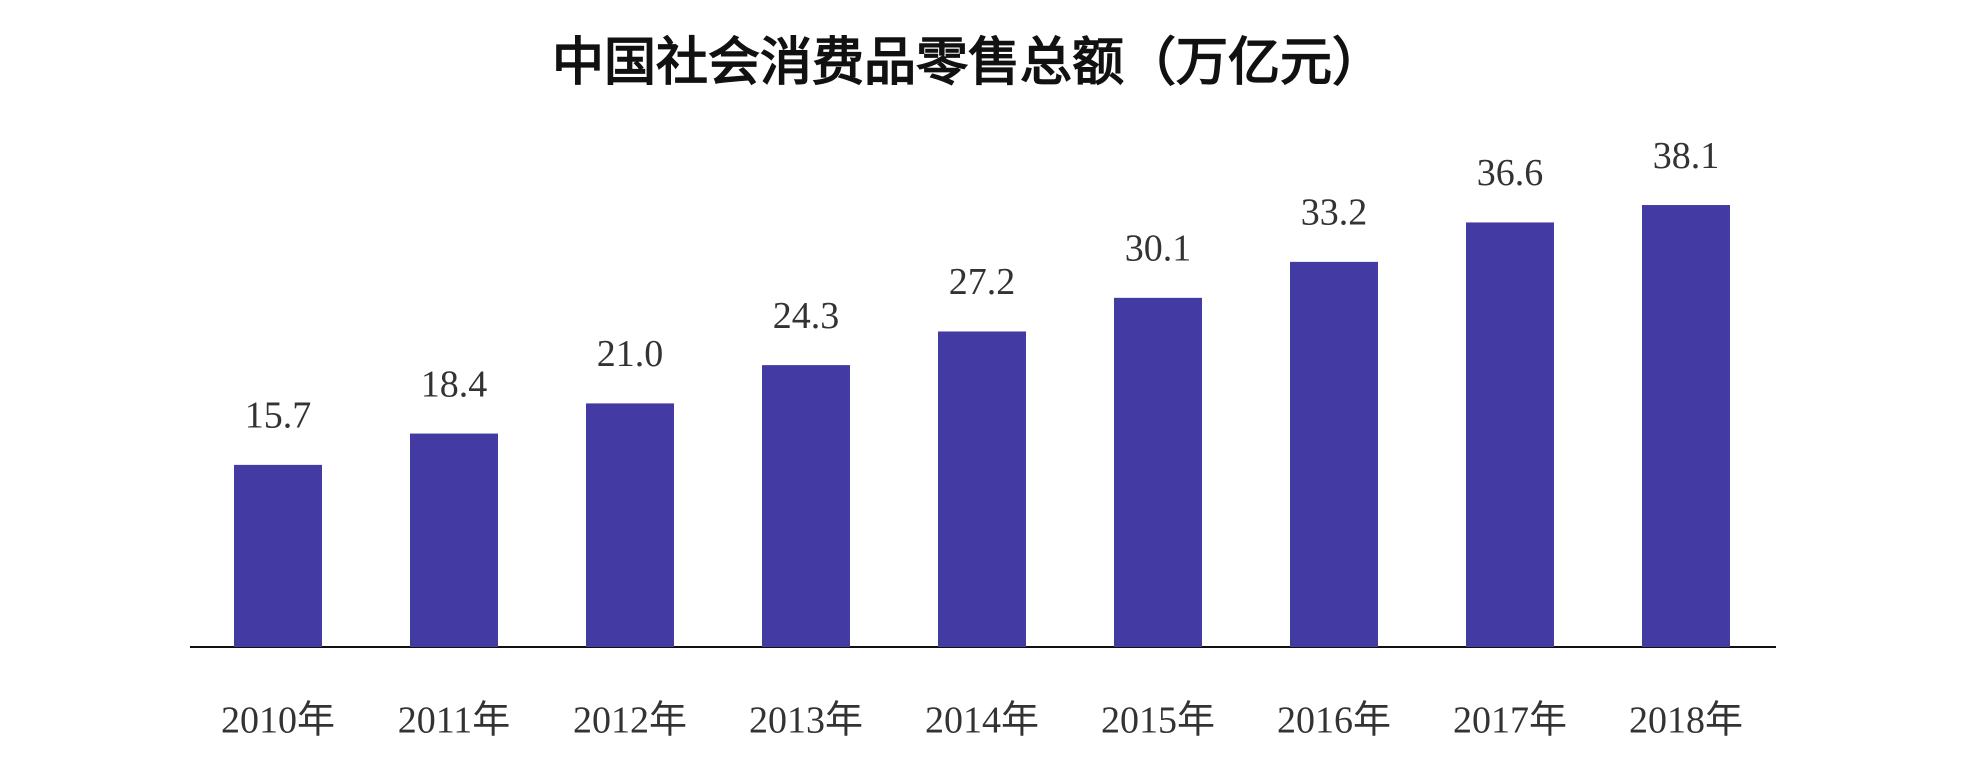  Describe the element at coordinates (806, 721) in the screenshot. I see `x-tick-label: 2013年` at that location.